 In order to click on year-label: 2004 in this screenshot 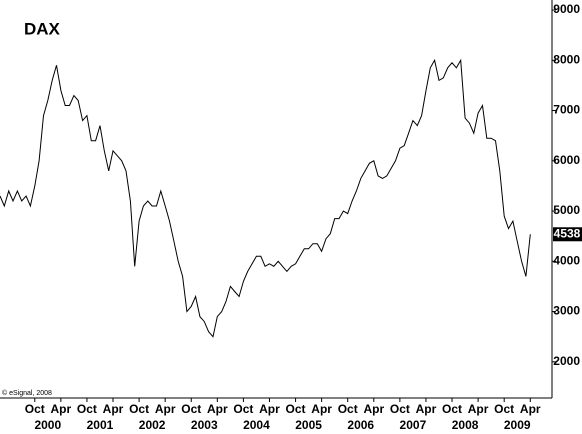, I will do `click(256, 425)`.